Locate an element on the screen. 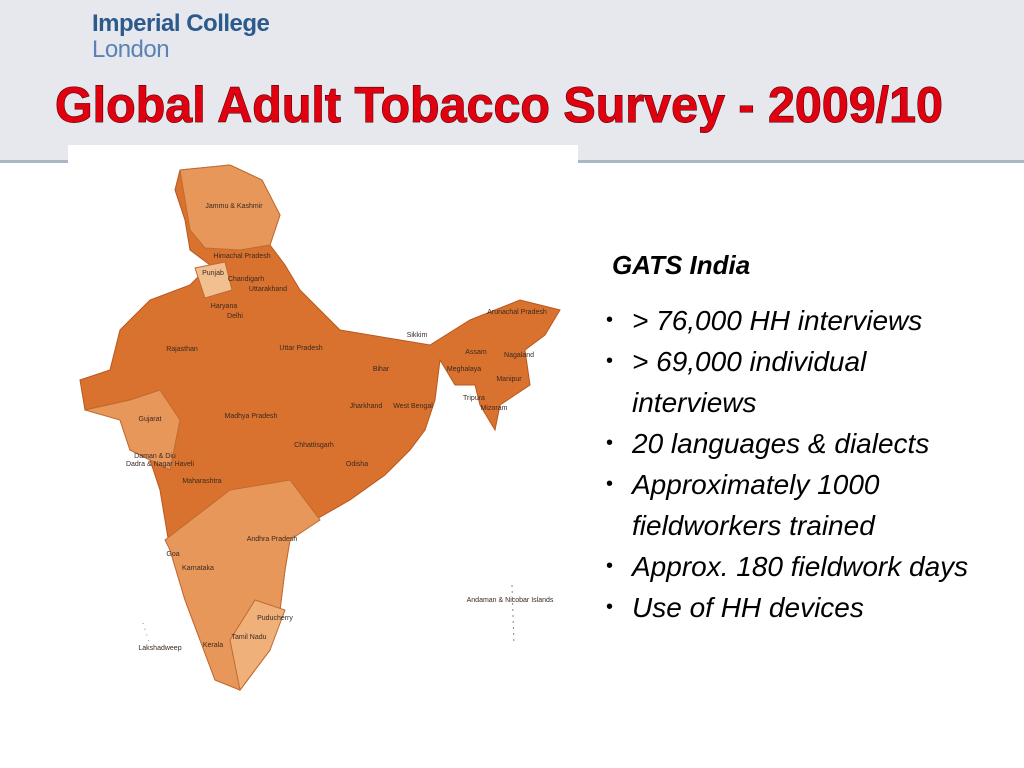  state-label: Sikkim is located at coordinates (417, 335).